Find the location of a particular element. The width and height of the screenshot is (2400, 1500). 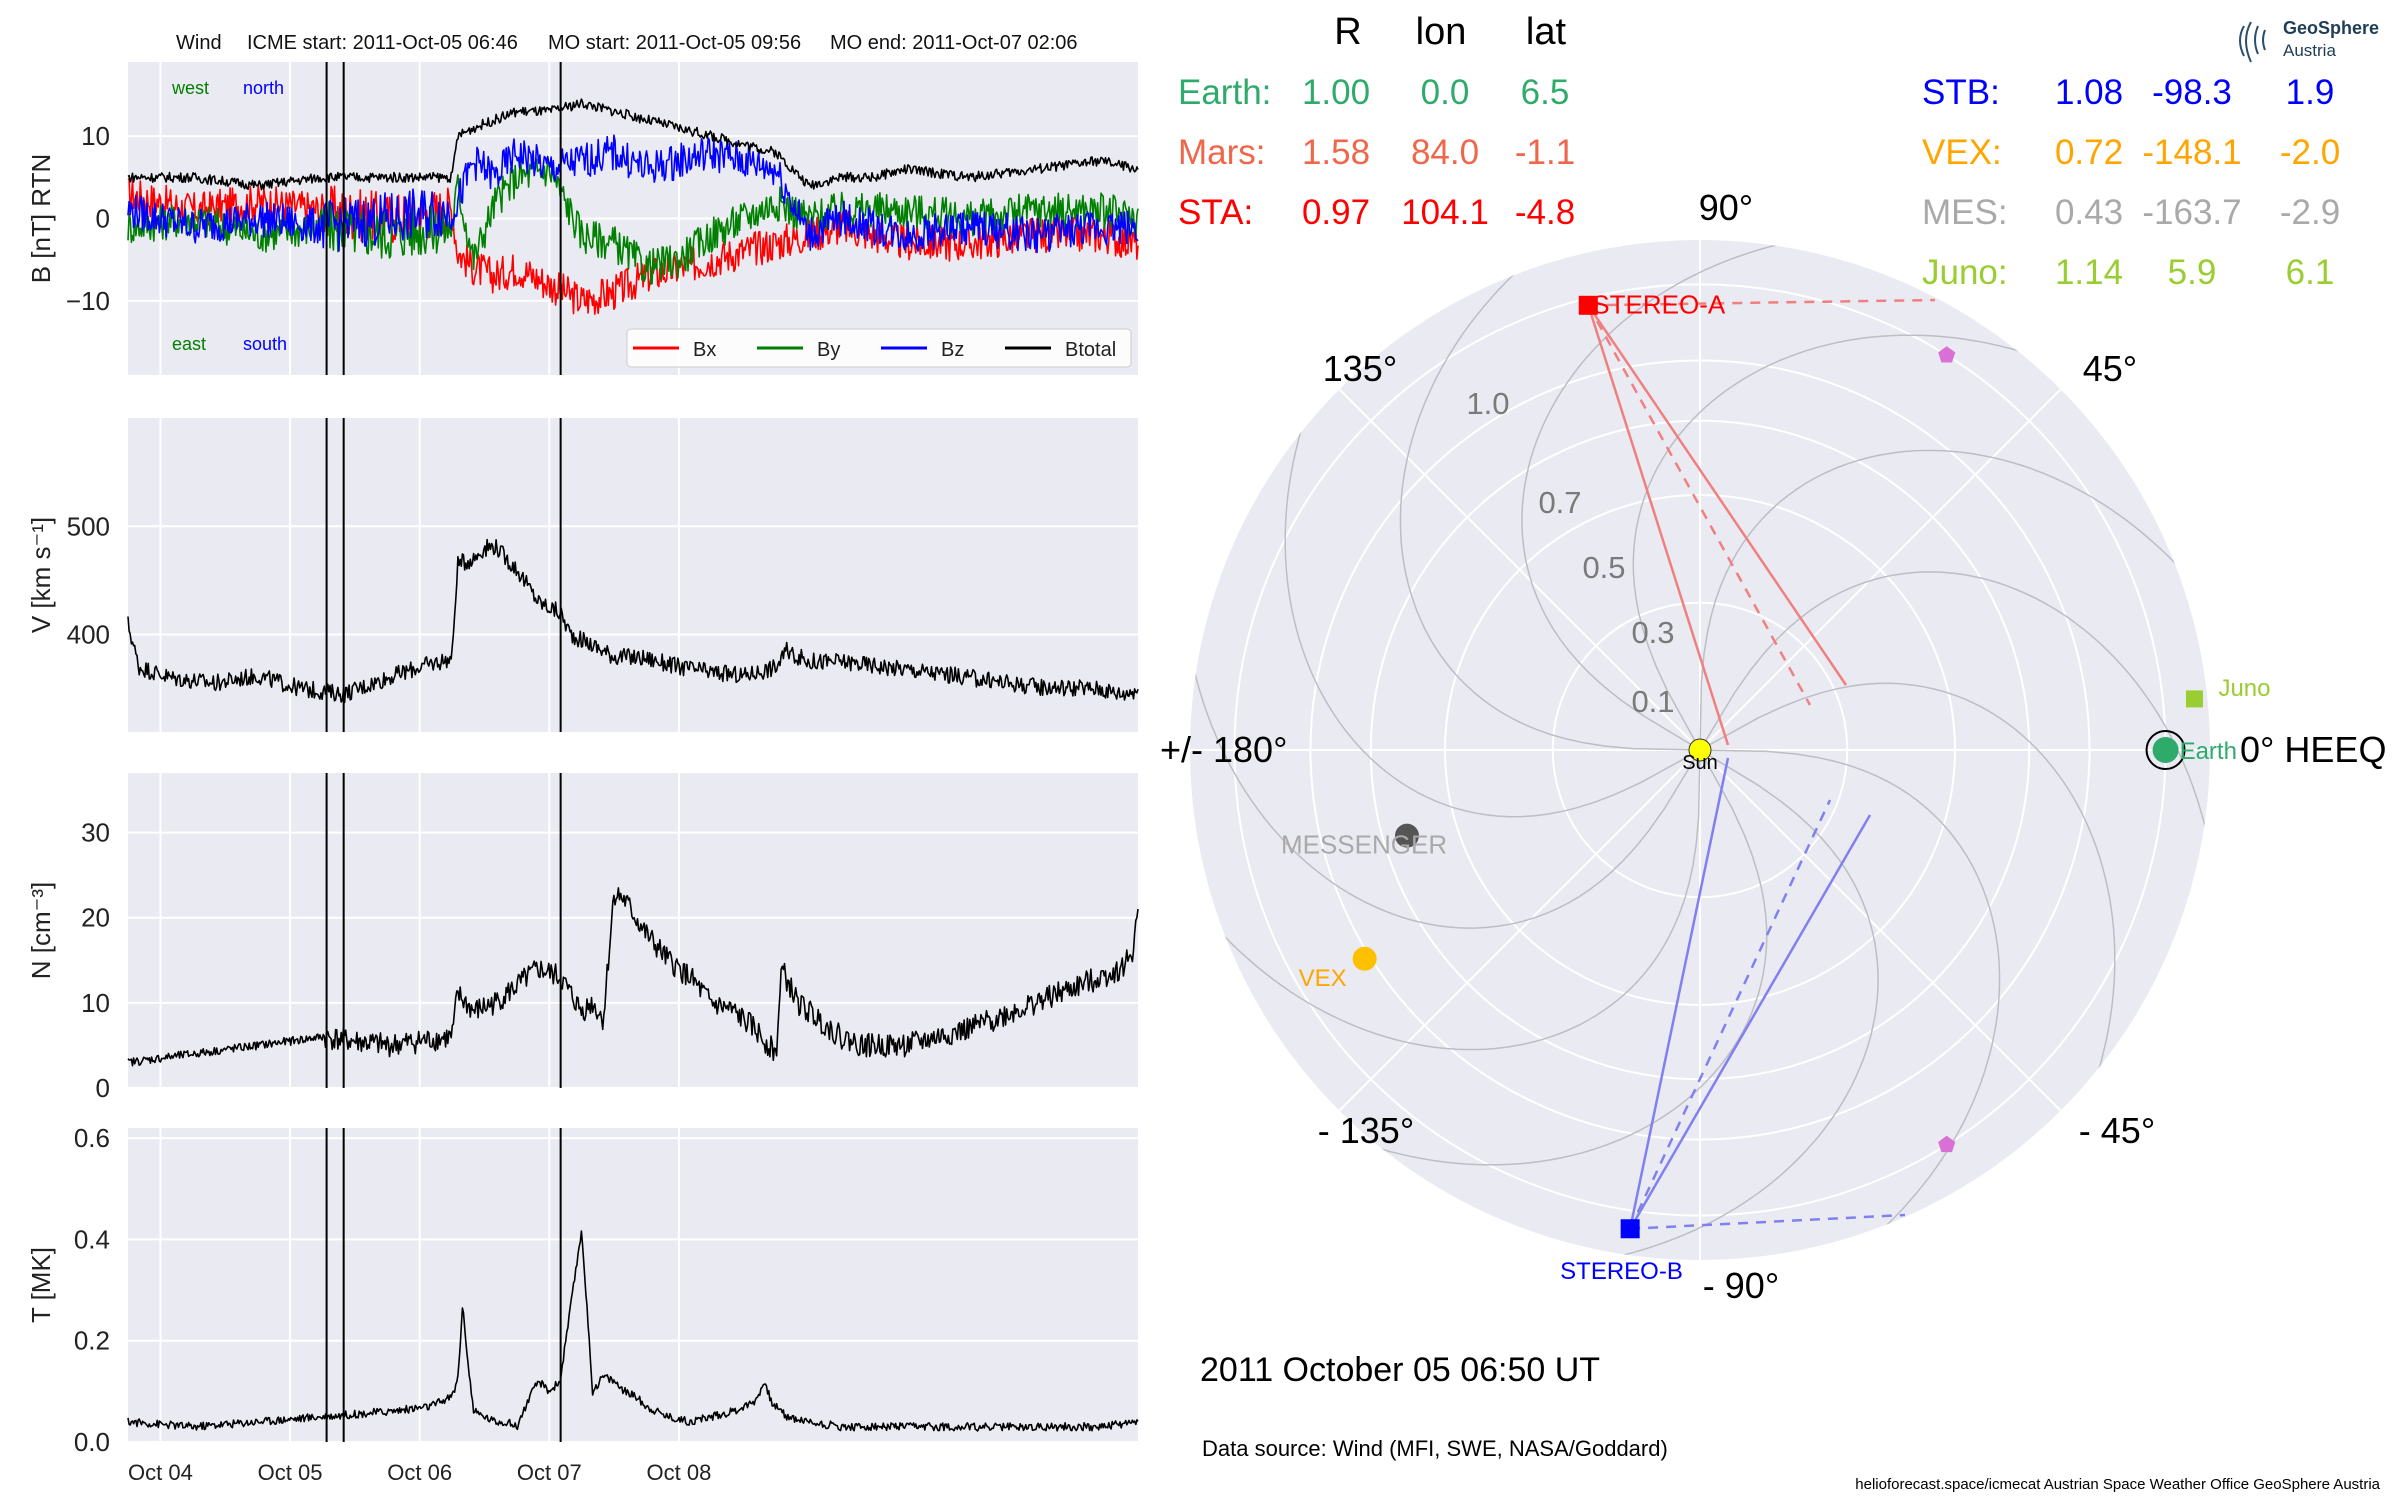

speed-panel: 400 500 V [km s⁻¹] is located at coordinates (582, 575).